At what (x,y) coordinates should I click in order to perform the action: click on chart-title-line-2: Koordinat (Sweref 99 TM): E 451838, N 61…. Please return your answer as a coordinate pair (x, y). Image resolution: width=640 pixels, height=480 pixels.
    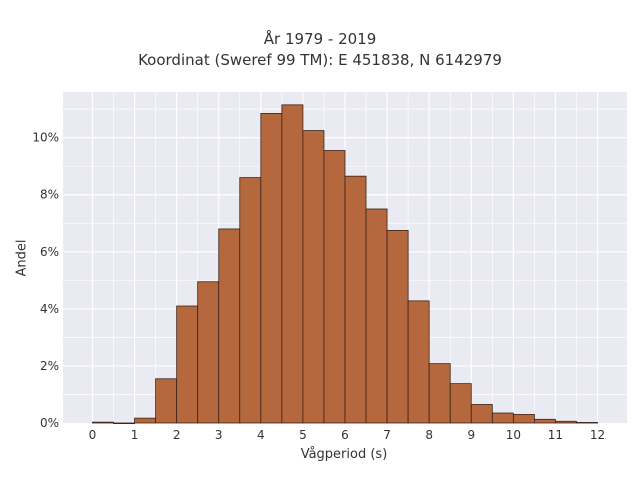
    Looking at the image, I should click on (320, 60).